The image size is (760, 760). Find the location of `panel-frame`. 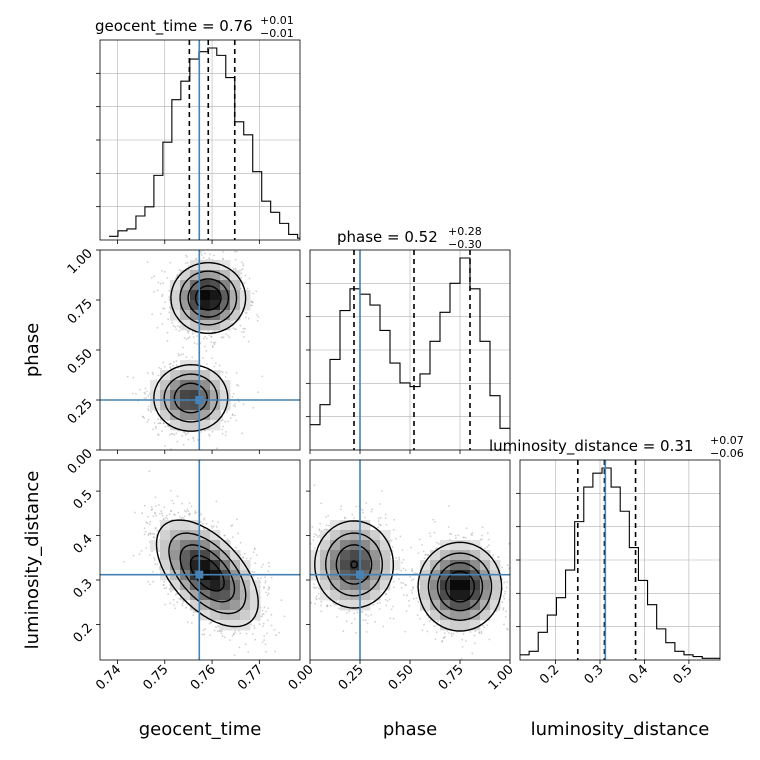

panel-frame is located at coordinates (200, 140).